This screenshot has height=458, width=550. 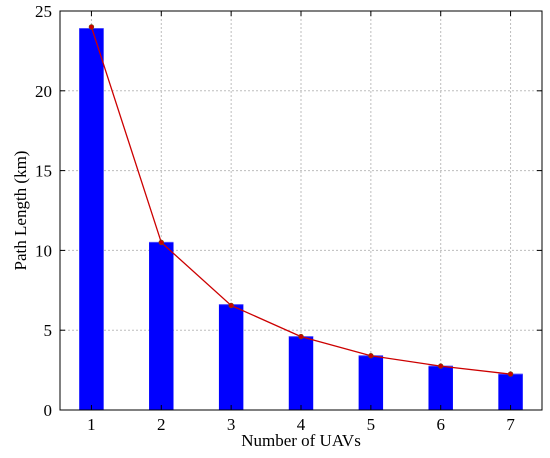 I want to click on x-tick-label: 2, so click(x=161, y=424).